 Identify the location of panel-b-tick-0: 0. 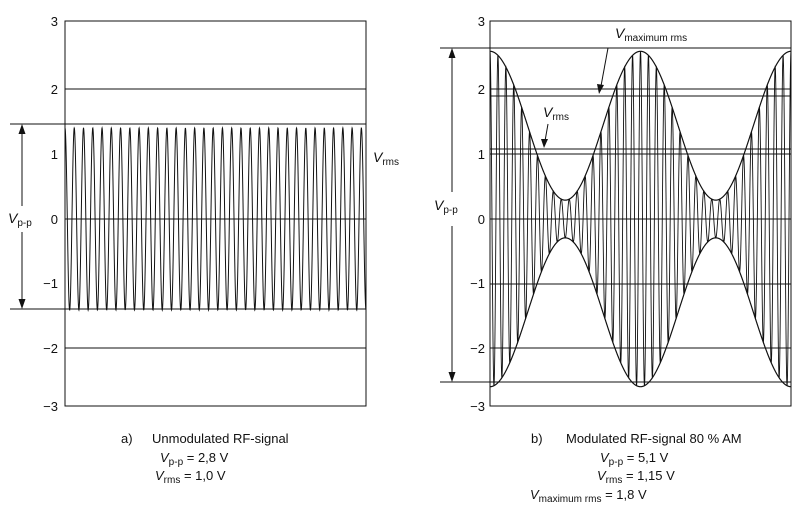
(481, 219).